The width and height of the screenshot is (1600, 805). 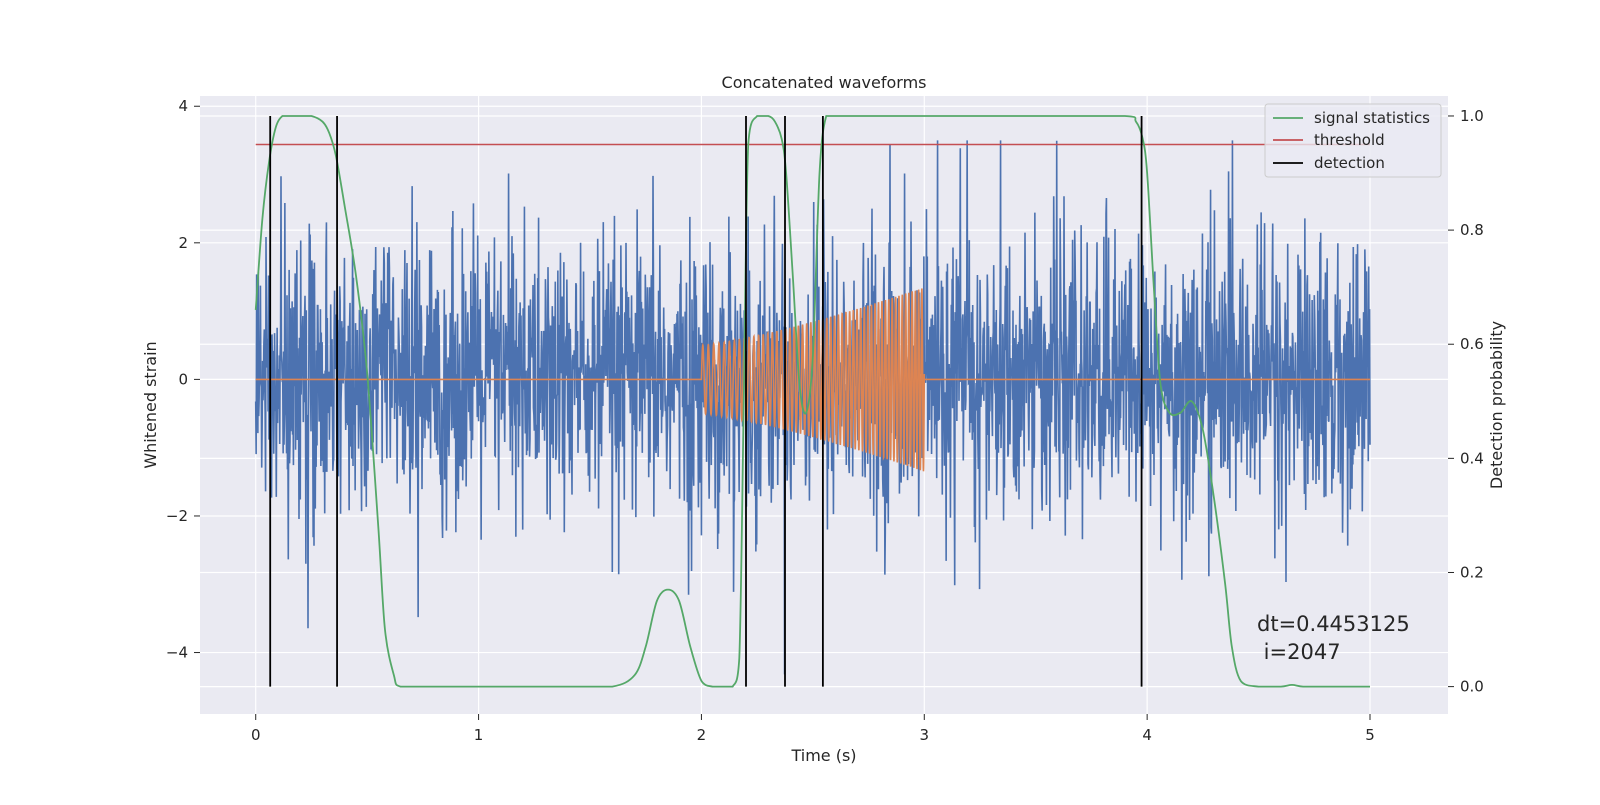 I want to click on x-tick-label-3: 3, so click(x=925, y=735).